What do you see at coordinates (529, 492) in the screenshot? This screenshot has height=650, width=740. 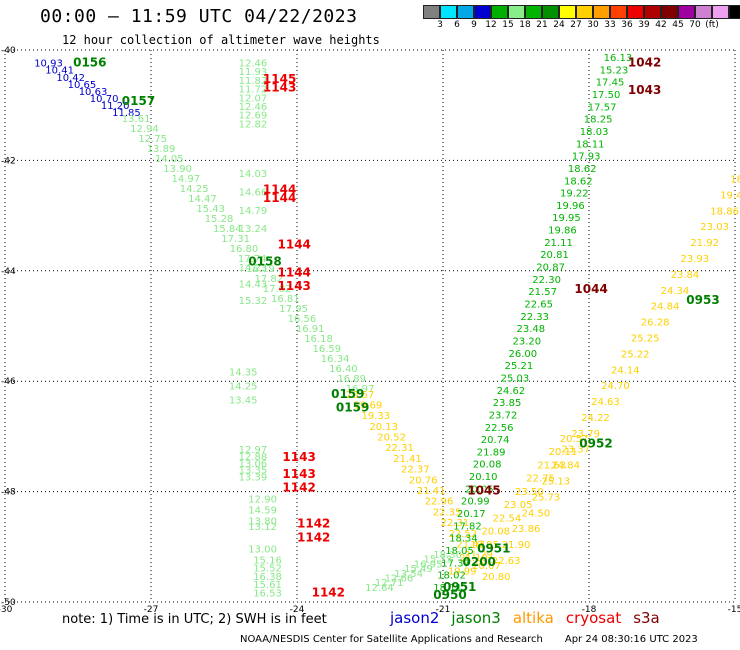 I see `wave-height-value: 23.50` at bounding box center [529, 492].